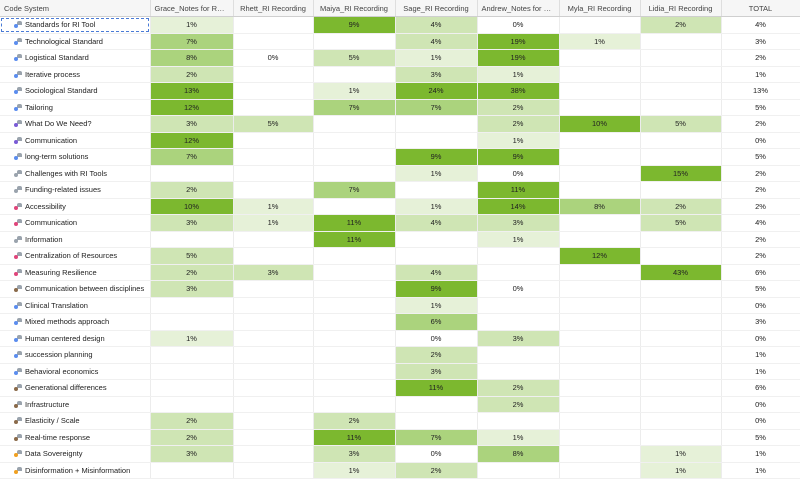 Image resolution: width=800 pixels, height=479 pixels. What do you see at coordinates (75, 371) in the screenshot?
I see `code-cell-behavioral-economics: Behavioral economics` at bounding box center [75, 371].